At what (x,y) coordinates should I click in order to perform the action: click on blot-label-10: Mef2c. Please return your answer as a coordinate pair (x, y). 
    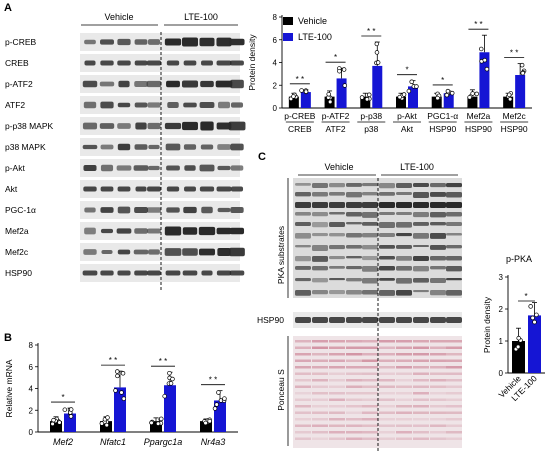
    Looking at the image, I should click on (17, 252).